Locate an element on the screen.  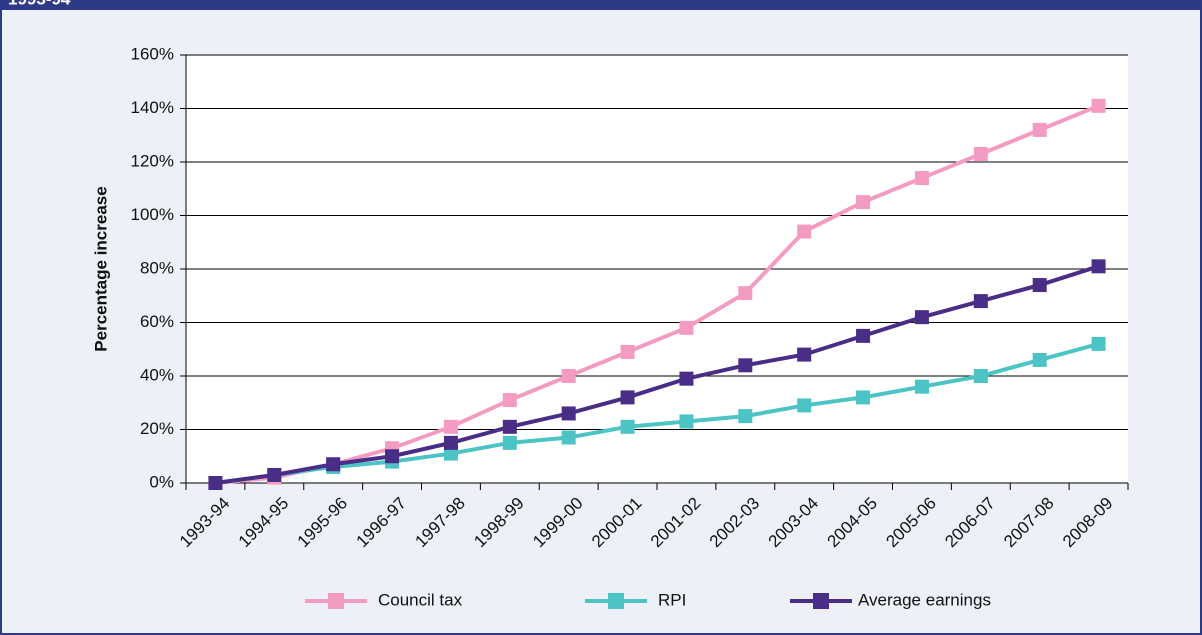
y-tick-label: 100% is located at coordinates (152, 214).